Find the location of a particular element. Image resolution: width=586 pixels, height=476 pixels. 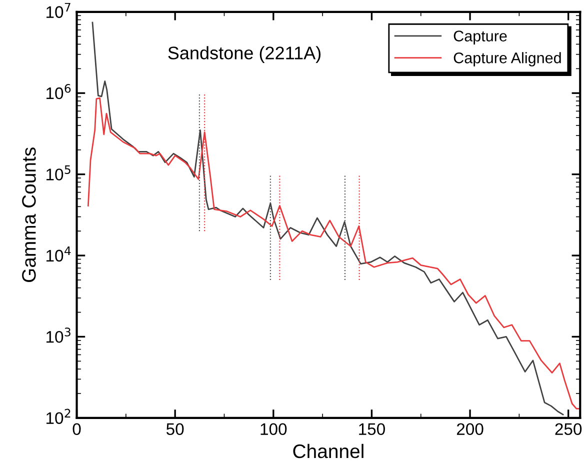

x-axis-title: Channel is located at coordinates (328, 451).